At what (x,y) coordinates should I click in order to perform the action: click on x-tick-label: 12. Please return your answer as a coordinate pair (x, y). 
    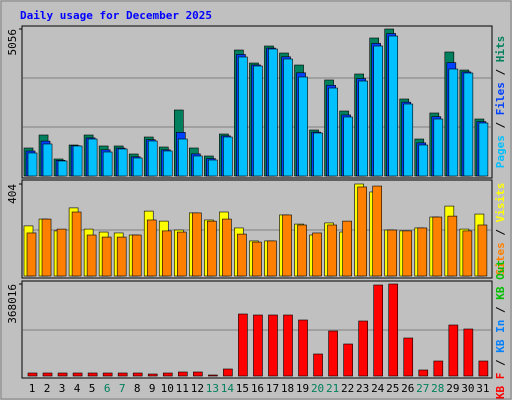
    Looking at the image, I should click on (197, 388).